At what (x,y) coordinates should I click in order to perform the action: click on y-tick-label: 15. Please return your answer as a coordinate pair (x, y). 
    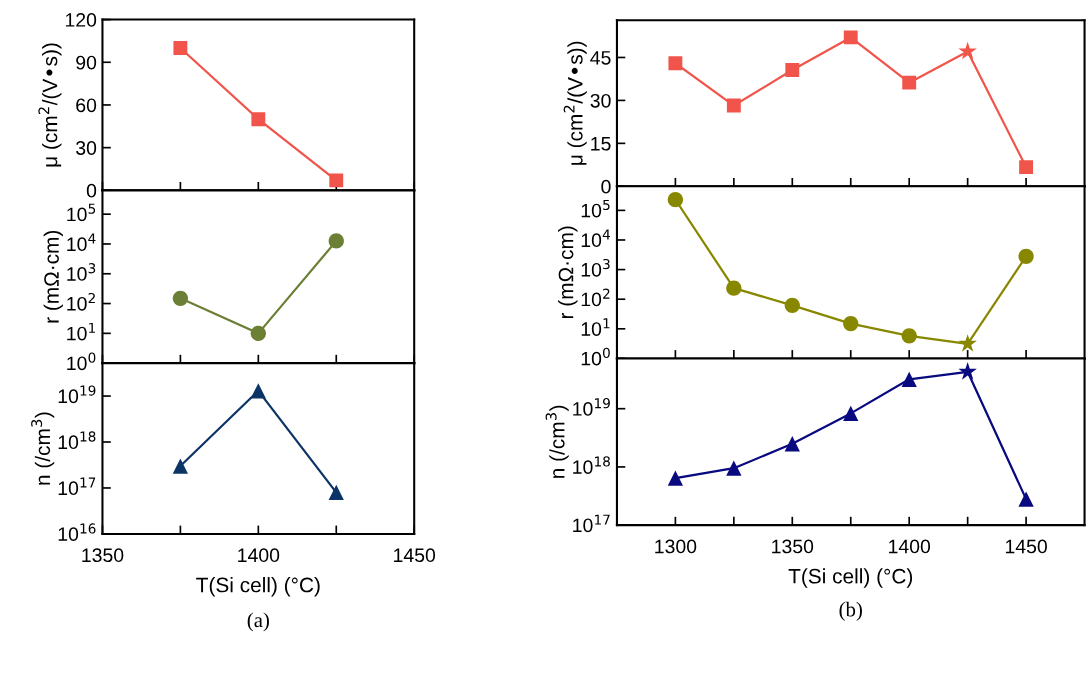
    Looking at the image, I should click on (601, 144).